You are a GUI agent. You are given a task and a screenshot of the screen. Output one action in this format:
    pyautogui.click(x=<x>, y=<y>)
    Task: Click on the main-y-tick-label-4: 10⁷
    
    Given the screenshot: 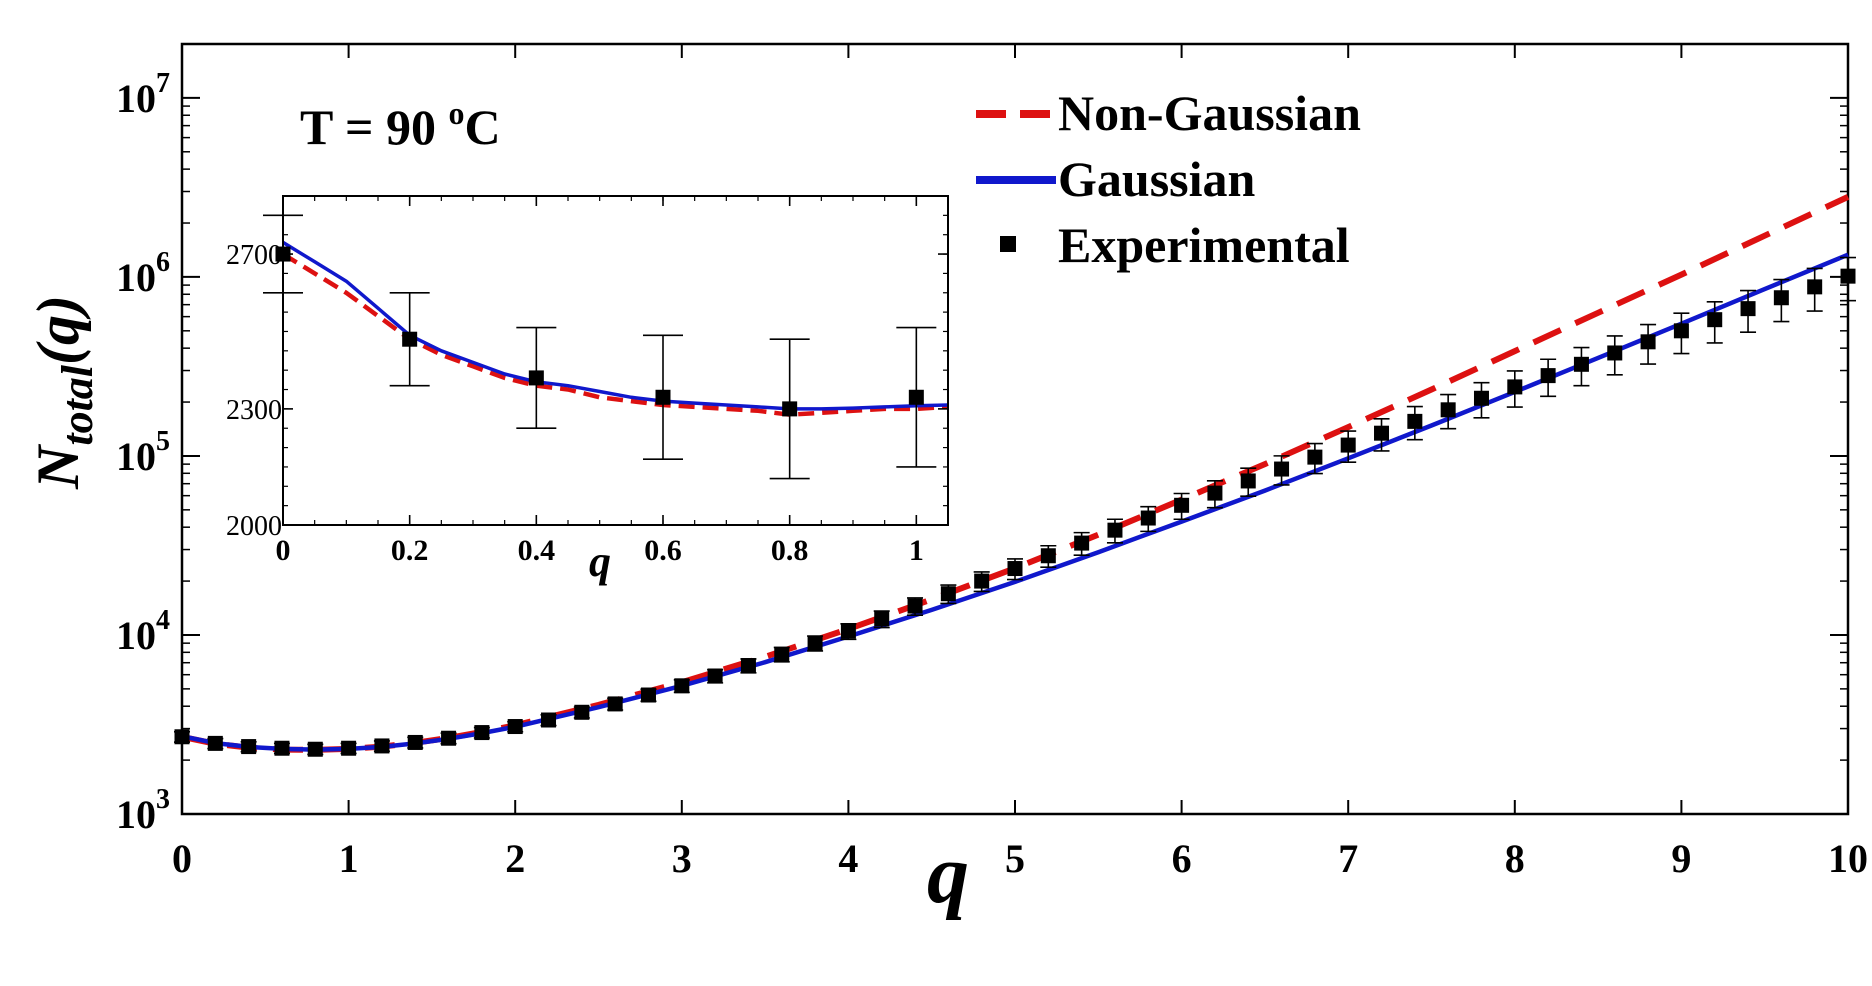 What is the action you would take?
    pyautogui.click(x=143, y=94)
    